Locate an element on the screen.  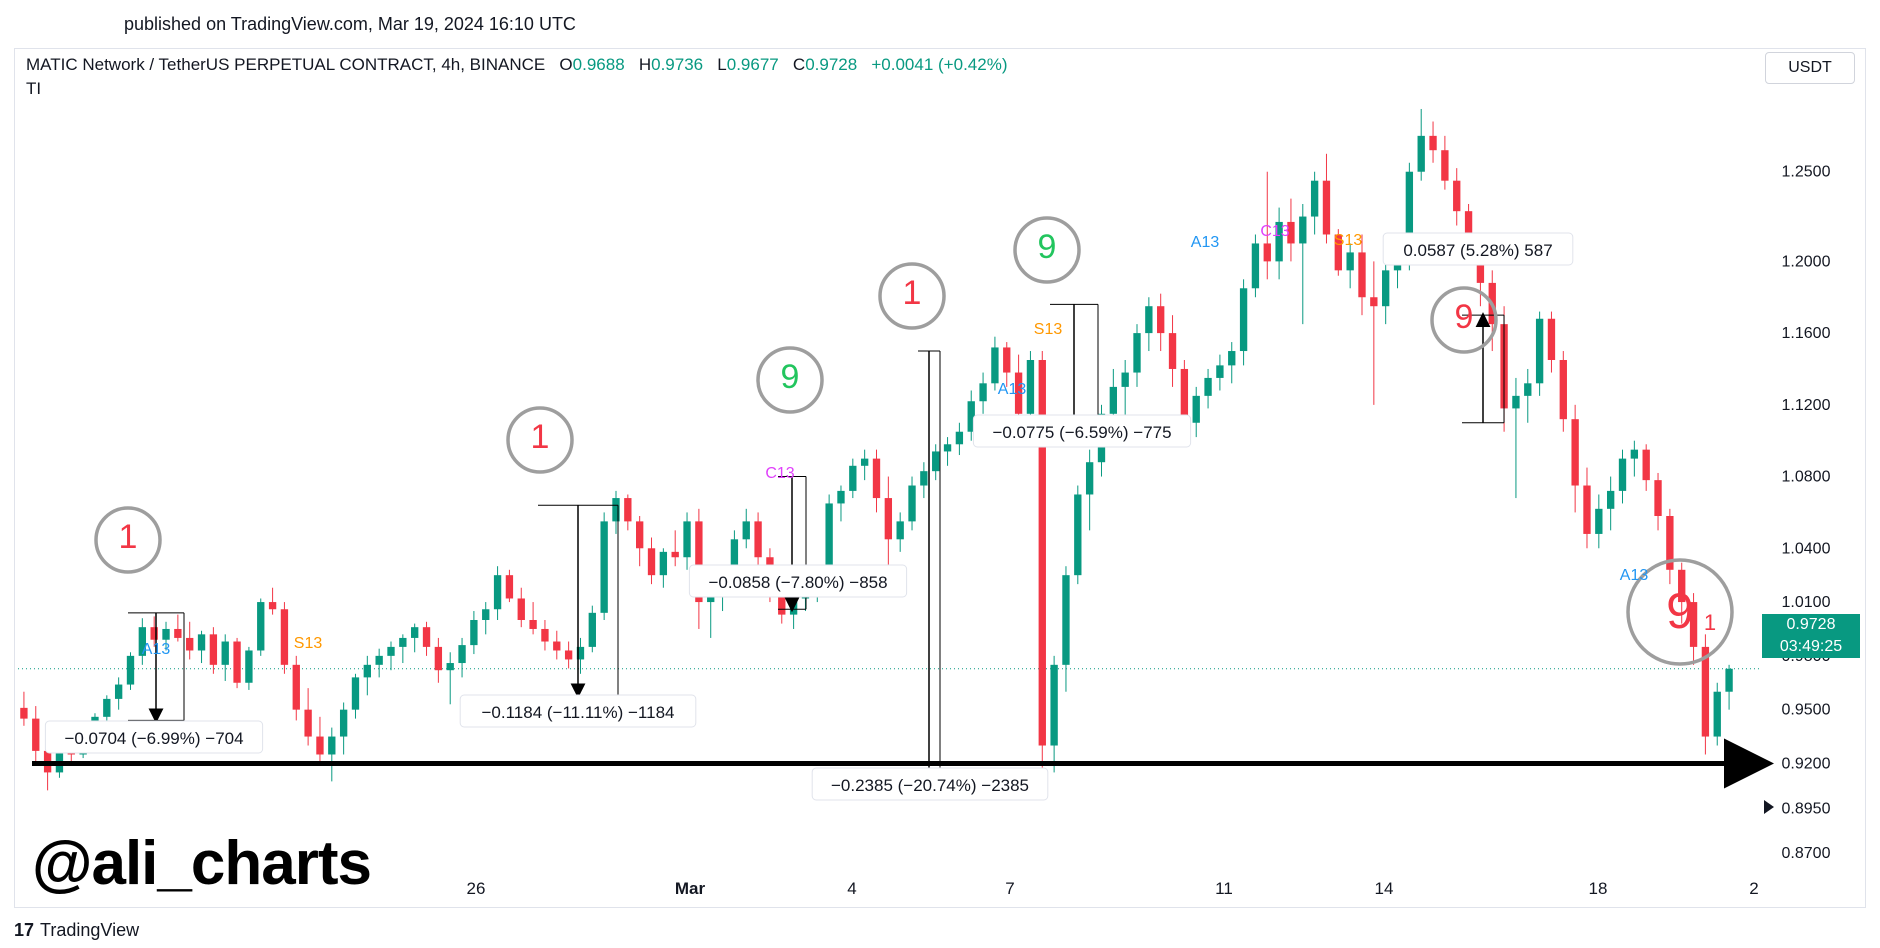
tradingview-logo: 17 TradingView is located at coordinates (76, 930).